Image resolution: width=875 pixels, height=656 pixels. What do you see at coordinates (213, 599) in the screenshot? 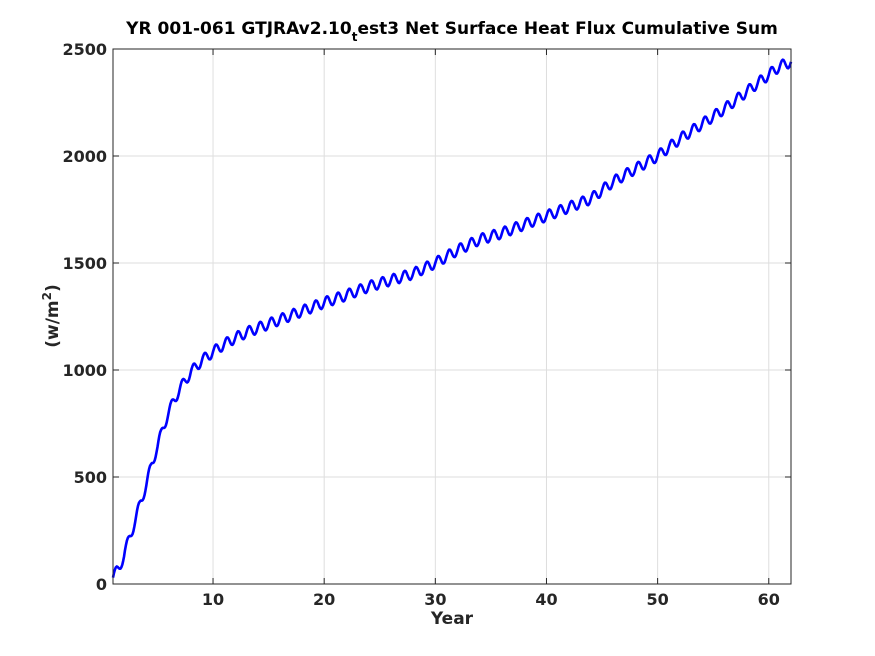
I see `x-tick-label: 10` at bounding box center [213, 599].